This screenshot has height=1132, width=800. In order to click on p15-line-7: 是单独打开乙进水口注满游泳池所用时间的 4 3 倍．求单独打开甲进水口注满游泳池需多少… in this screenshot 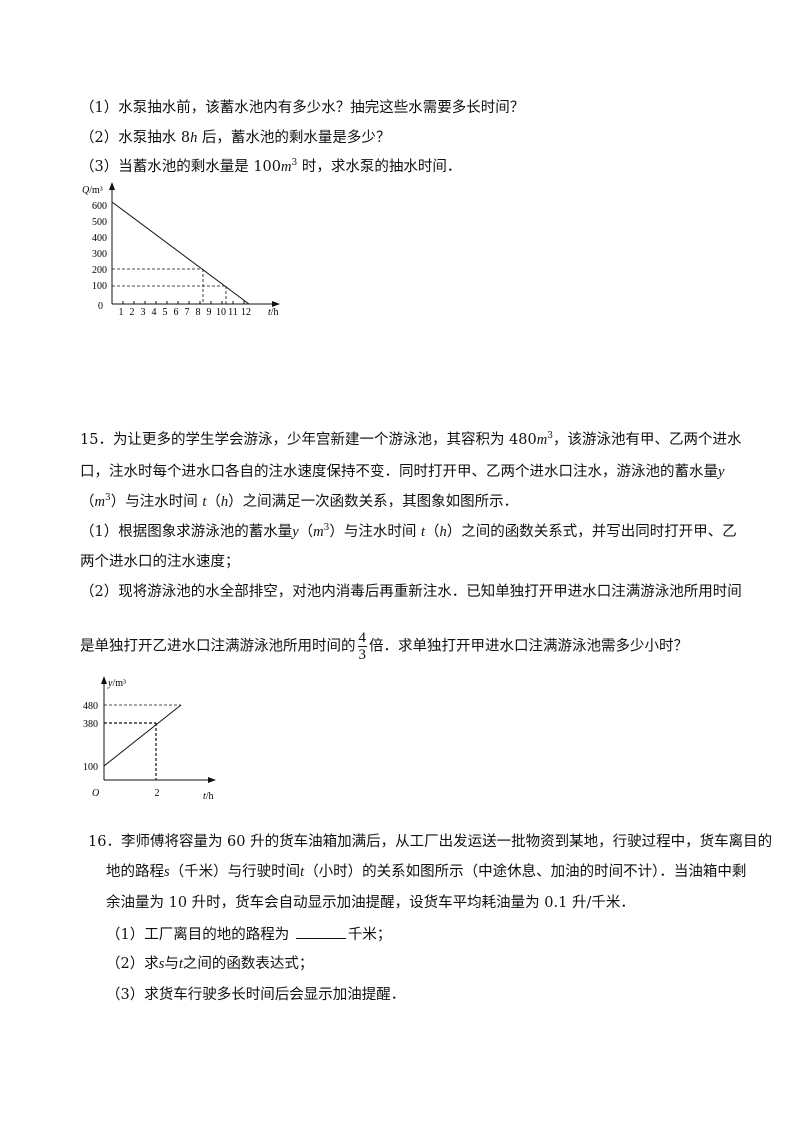, I will do `click(384, 646)`.